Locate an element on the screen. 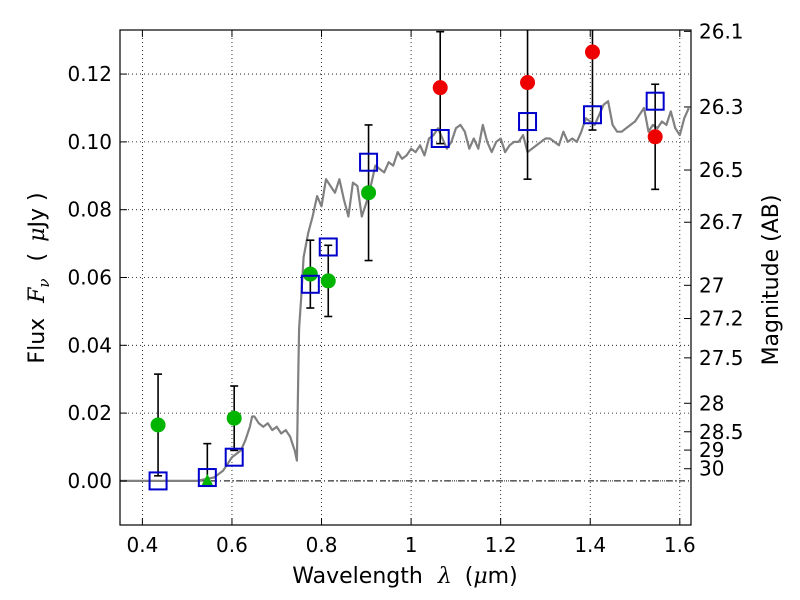  y-tick-label: 0.10 is located at coordinates (89, 142).